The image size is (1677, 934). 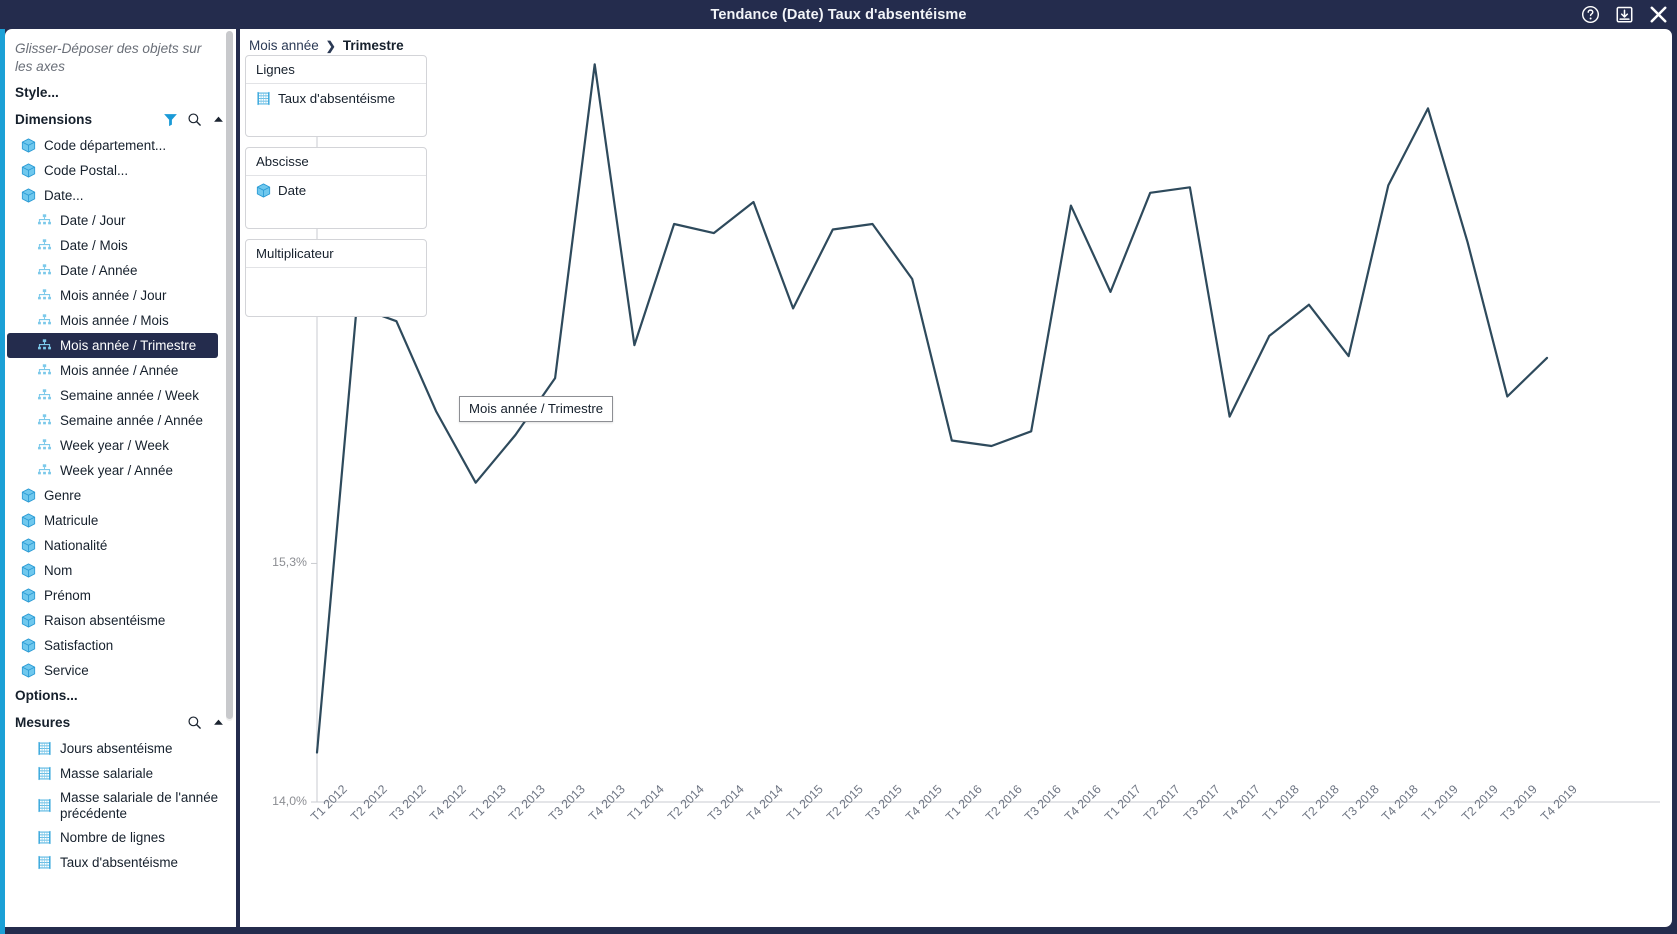 I want to click on dropzone-body: Date, so click(x=336, y=202).